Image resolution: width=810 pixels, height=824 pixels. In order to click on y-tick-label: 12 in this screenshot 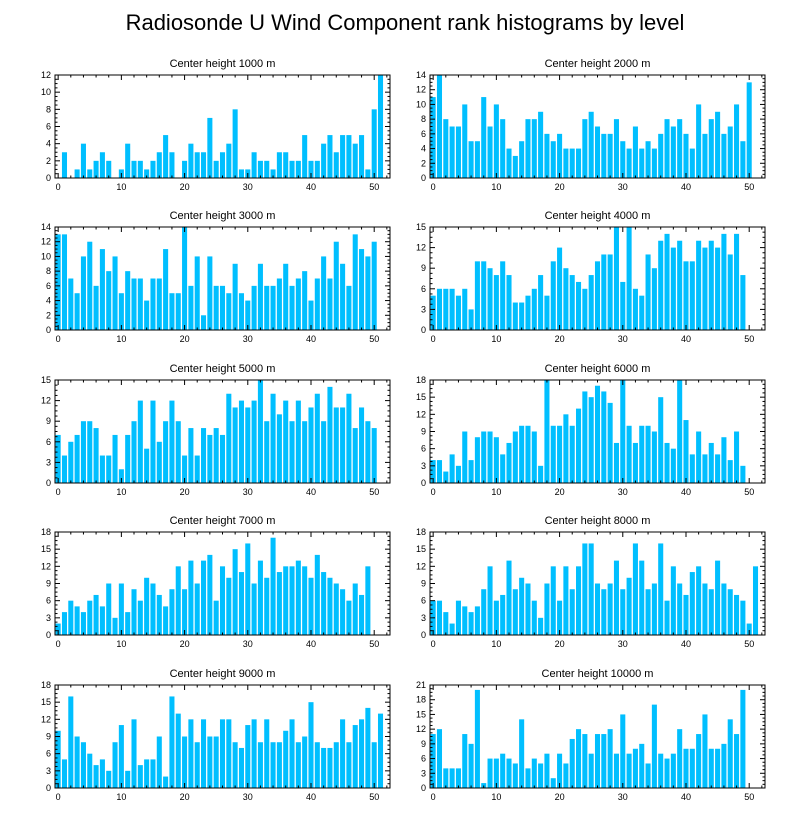, I will do `click(421, 729)`.